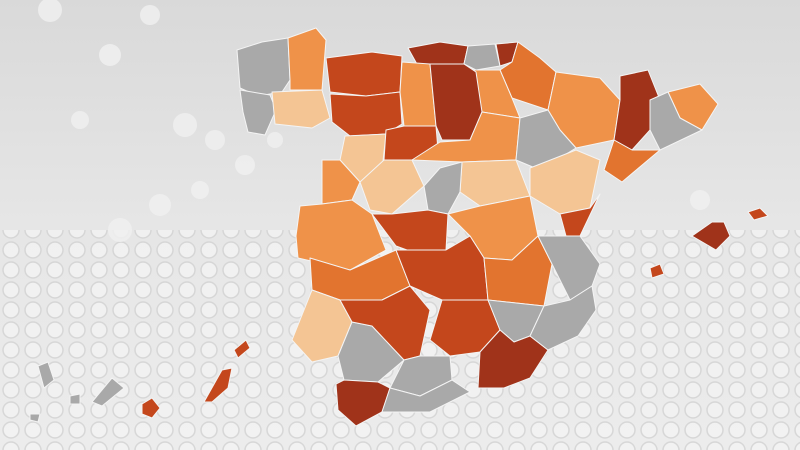  I want to click on balearic-islands, so click(709, 243).